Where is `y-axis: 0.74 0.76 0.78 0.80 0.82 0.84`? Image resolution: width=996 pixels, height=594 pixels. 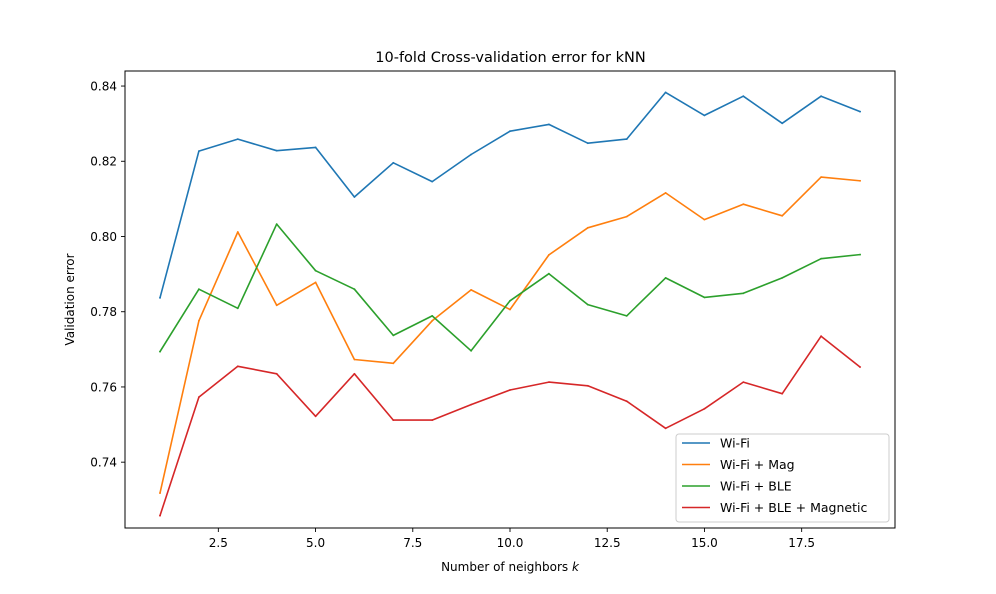 y-axis: 0.74 0.76 0.78 0.80 0.82 0.84 is located at coordinates (107, 274).